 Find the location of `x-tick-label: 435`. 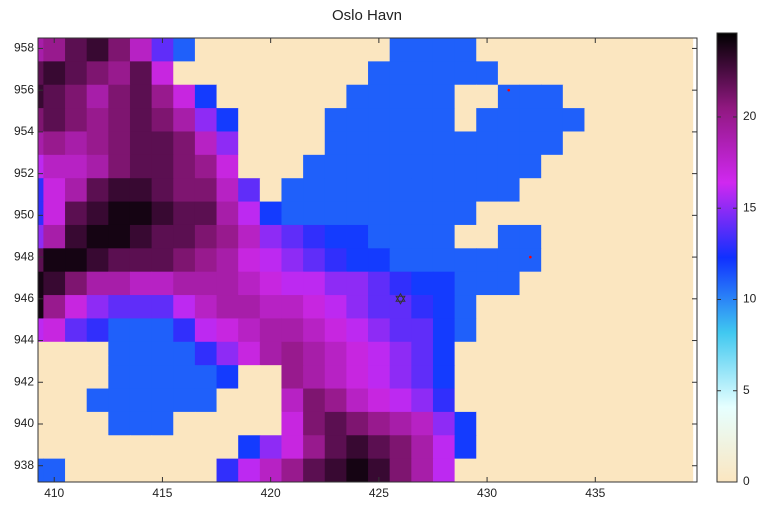

x-tick-label: 435 is located at coordinates (595, 493).